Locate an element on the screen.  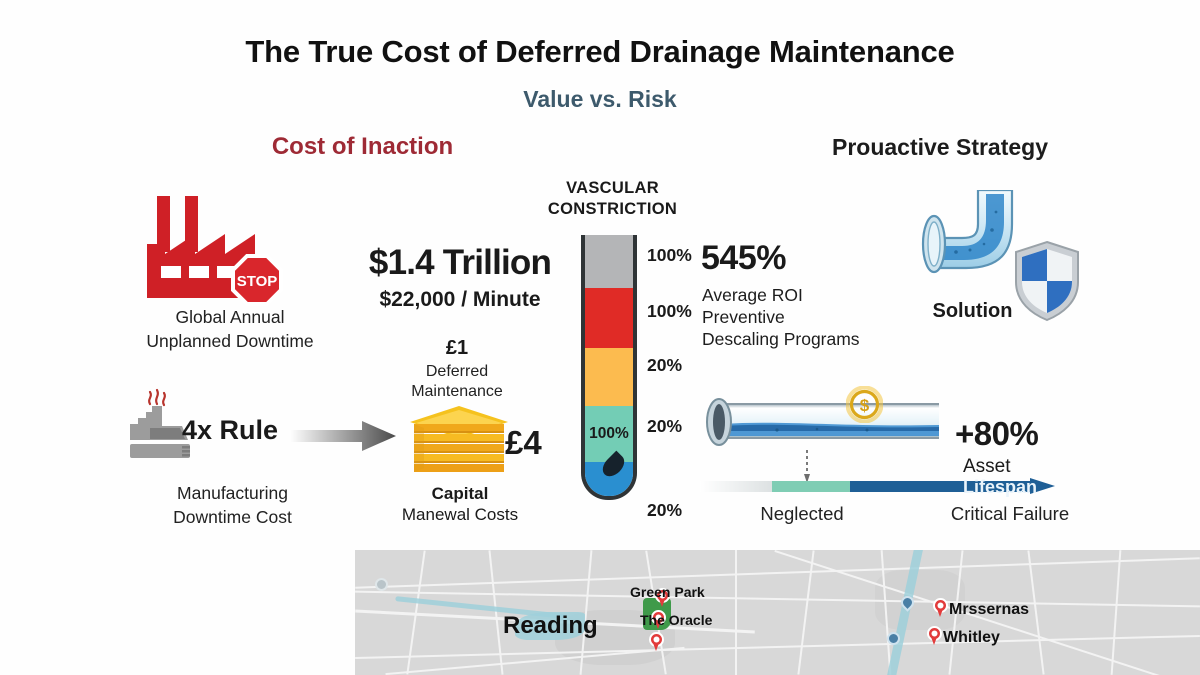
deferred-label-line2: Maintenance is located at coordinates (457, 391).